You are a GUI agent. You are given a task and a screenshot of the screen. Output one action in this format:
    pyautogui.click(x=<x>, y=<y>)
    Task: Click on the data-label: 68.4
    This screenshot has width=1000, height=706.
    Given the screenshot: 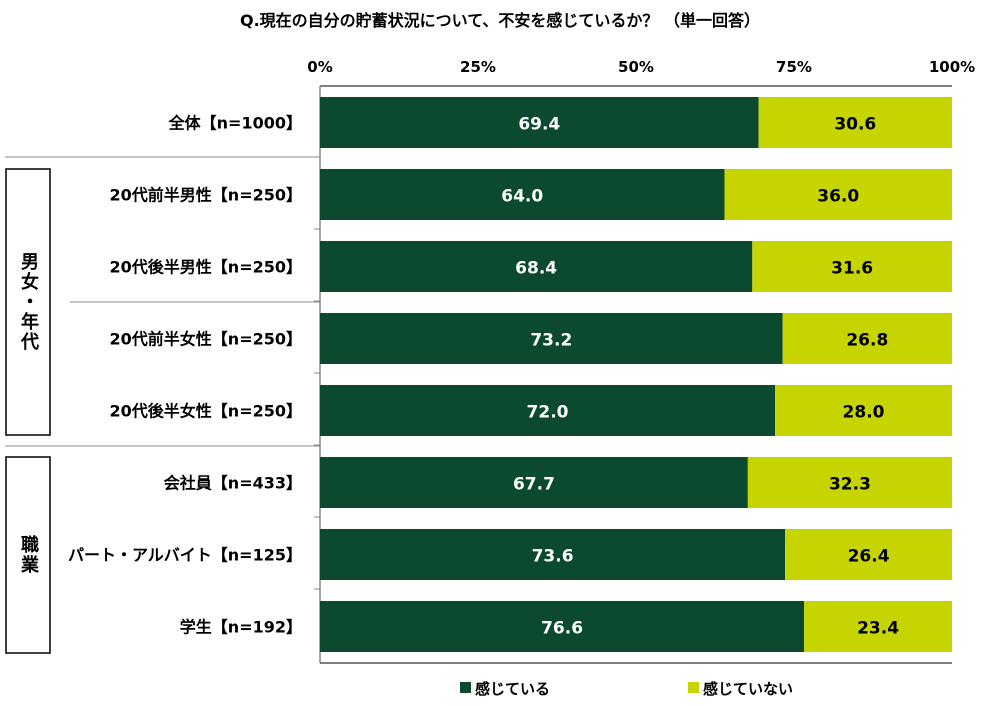 What is the action you would take?
    pyautogui.click(x=536, y=269)
    